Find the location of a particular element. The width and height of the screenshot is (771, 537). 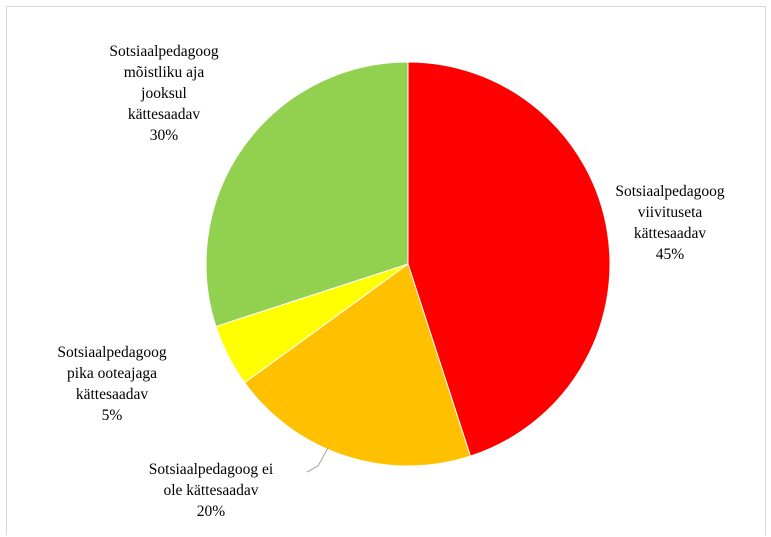

slice-label-line: viivituseta is located at coordinates (670, 212).